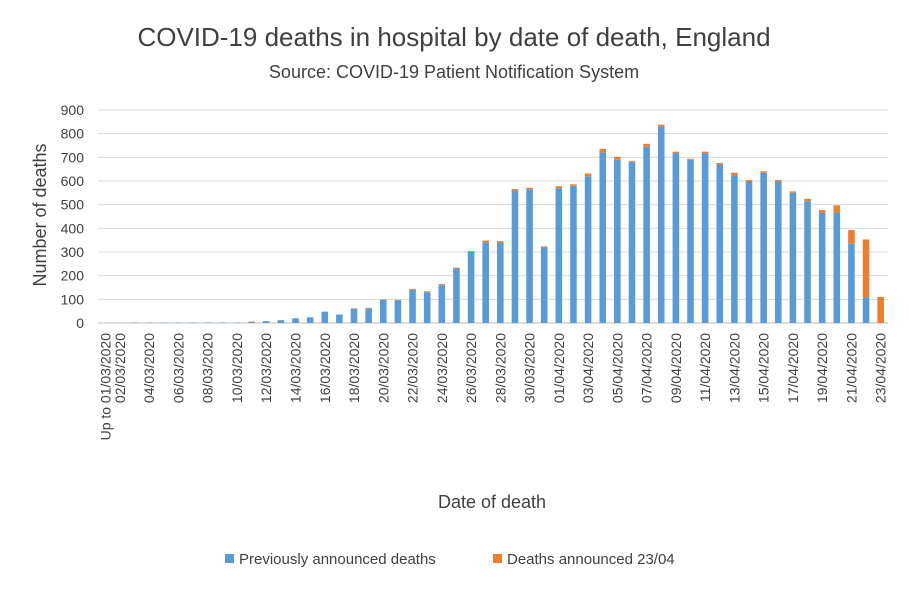 This screenshot has height=592, width=909. Describe the element at coordinates (822, 368) in the screenshot. I see `x-tick-label: 19/04/2020` at that location.